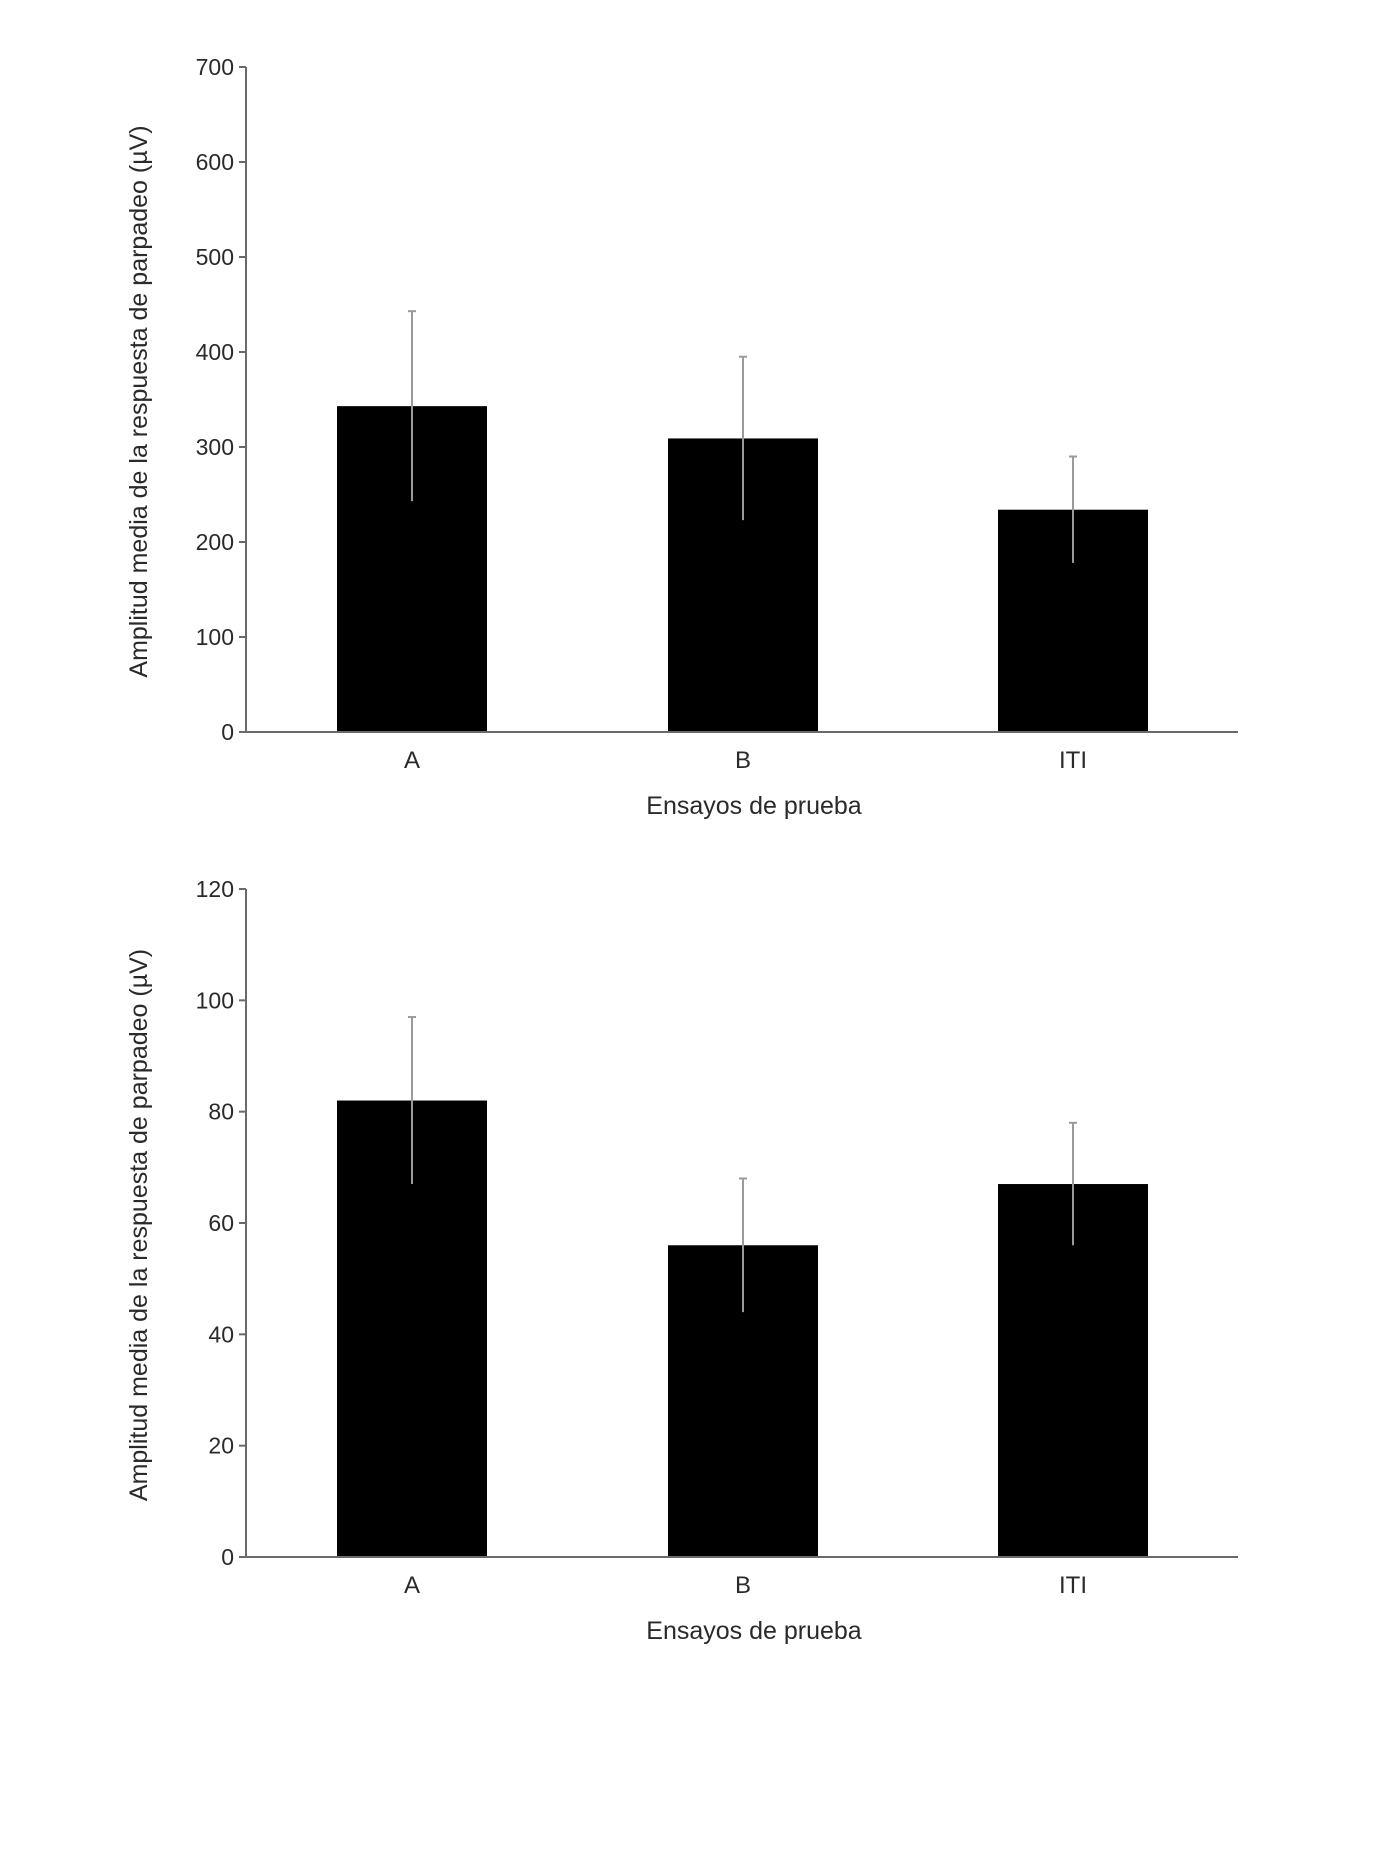 This screenshot has width=1384, height=1869. I want to click on y-tick-label: 200, so click(215, 542).